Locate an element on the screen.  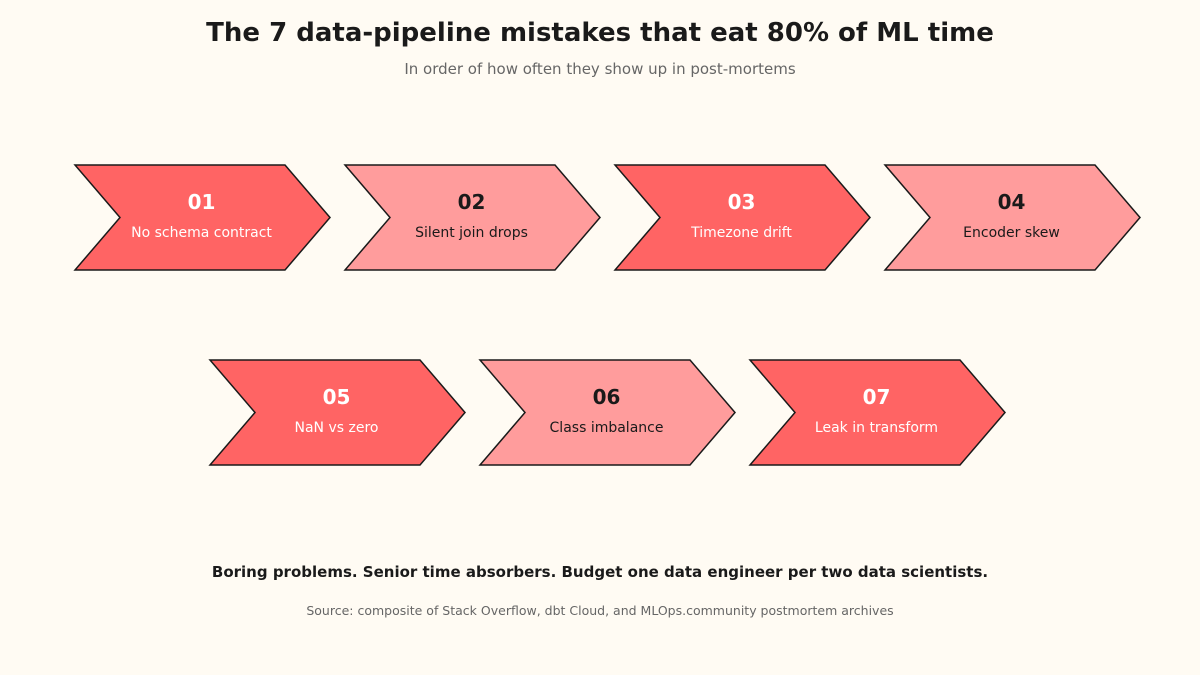
step-number: 07 is located at coordinates (877, 397).